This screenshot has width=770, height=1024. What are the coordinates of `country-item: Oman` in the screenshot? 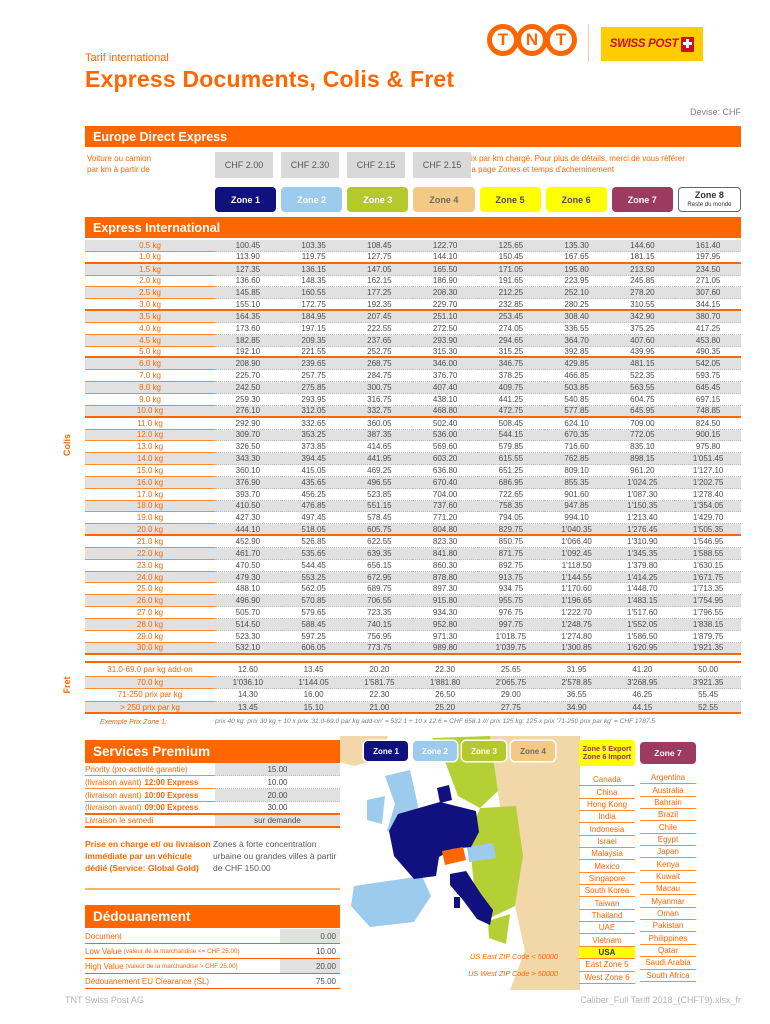 It's located at (668, 914).